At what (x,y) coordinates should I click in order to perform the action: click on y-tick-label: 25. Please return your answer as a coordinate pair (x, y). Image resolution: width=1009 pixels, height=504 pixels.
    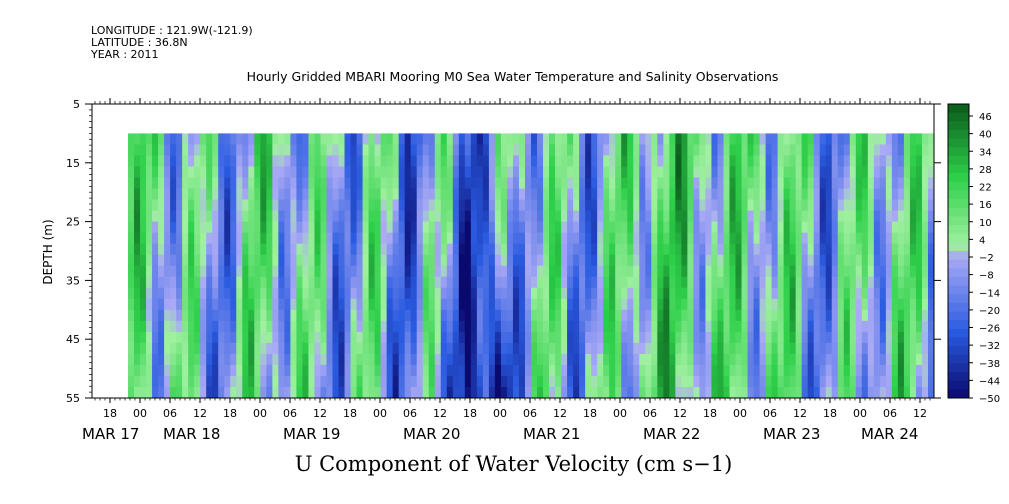
    Looking at the image, I should click on (73, 222).